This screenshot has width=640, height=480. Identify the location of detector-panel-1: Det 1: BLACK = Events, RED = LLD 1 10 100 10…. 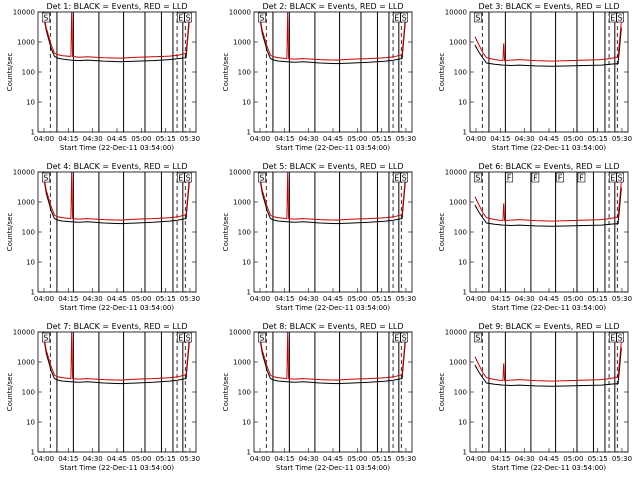
(103, 77).